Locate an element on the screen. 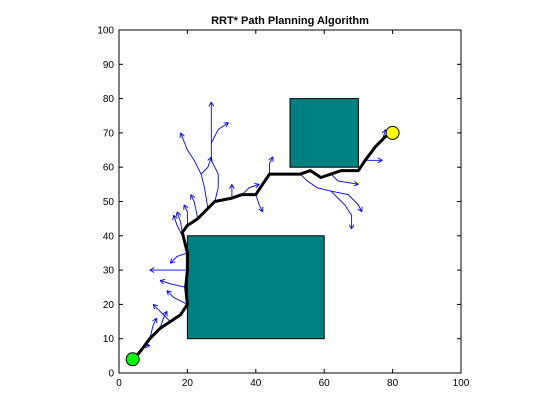 The width and height of the screenshot is (560, 420). x-tick-label: 60 is located at coordinates (325, 383).